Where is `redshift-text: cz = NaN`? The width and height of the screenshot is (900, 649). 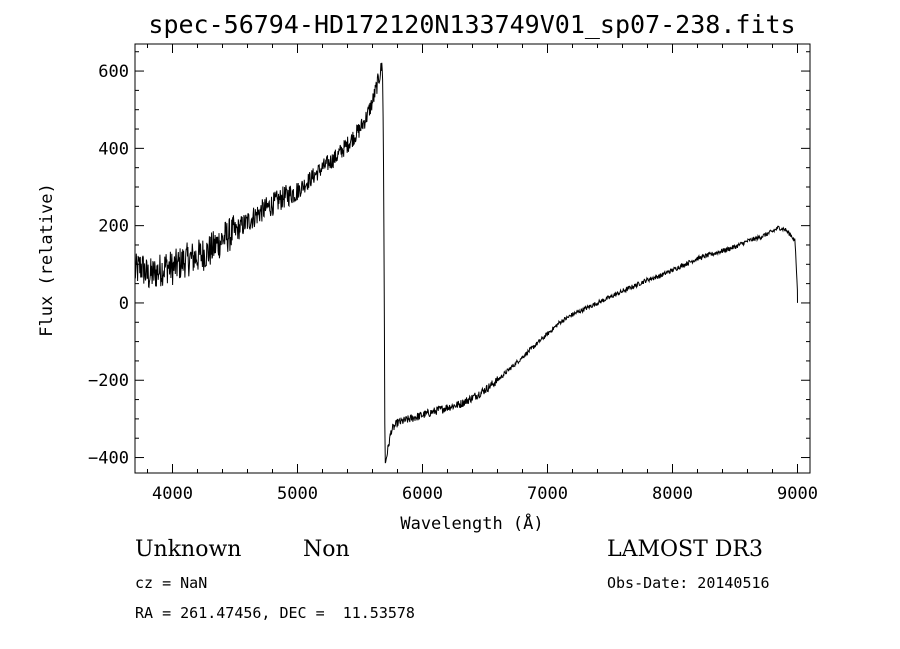 redshift-text: cz = NaN is located at coordinates (171, 583).